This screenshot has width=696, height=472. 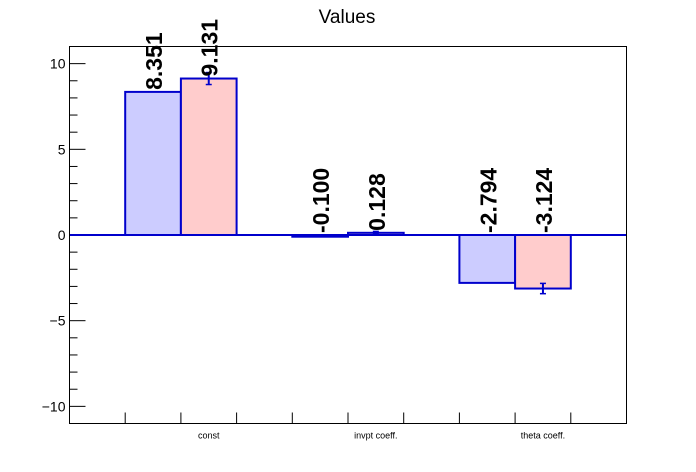 I want to click on bar-value-label: -0.100, so click(x=321, y=200).